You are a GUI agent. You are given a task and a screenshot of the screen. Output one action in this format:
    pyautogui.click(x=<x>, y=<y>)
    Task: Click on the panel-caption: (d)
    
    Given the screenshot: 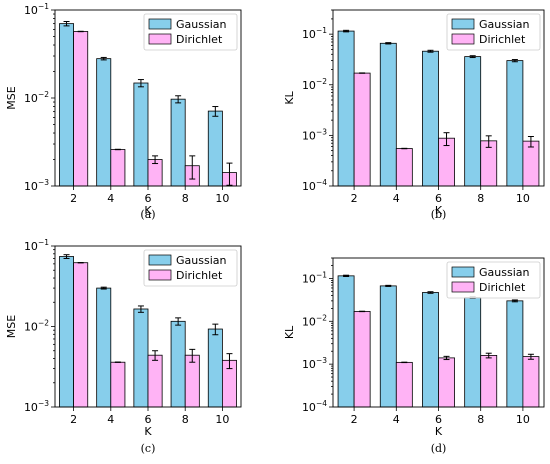 What is the action you would take?
    pyautogui.click(x=439, y=448)
    